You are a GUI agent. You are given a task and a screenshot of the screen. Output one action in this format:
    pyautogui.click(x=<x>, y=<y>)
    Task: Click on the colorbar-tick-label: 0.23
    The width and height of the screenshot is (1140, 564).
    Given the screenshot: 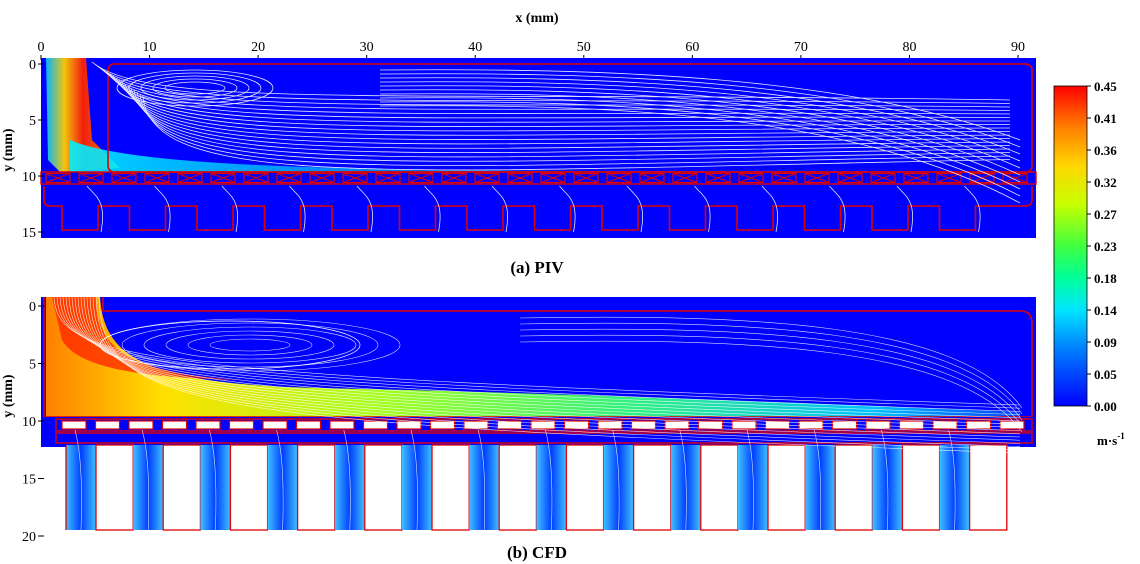 What is the action you would take?
    pyautogui.click(x=1105, y=246)
    